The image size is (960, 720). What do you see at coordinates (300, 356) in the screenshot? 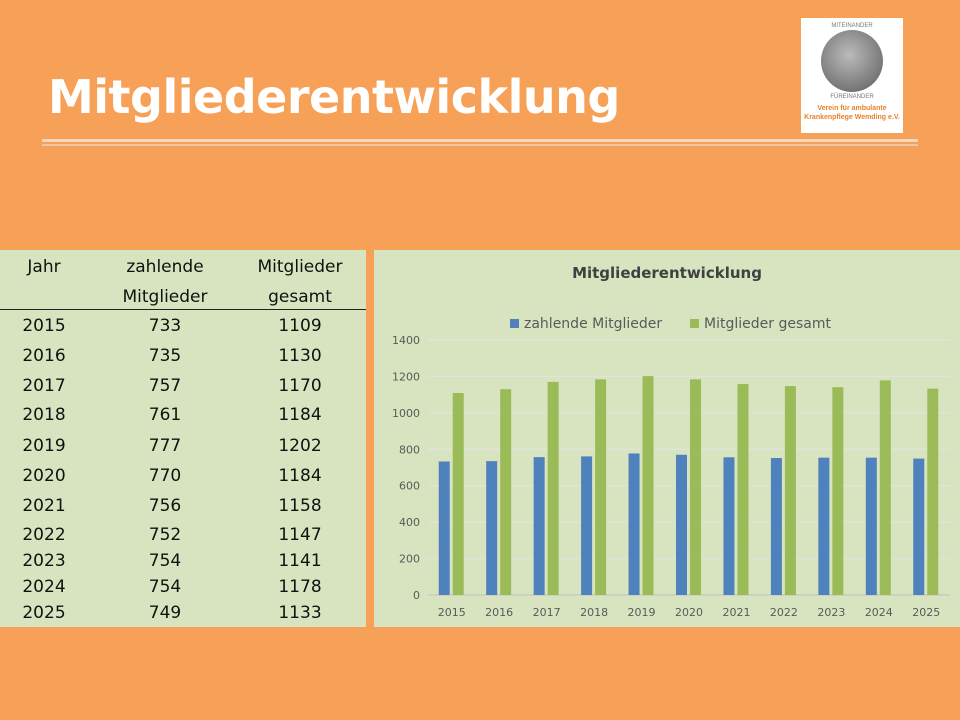
I see `table-cell-value: 1130` at bounding box center [300, 356].